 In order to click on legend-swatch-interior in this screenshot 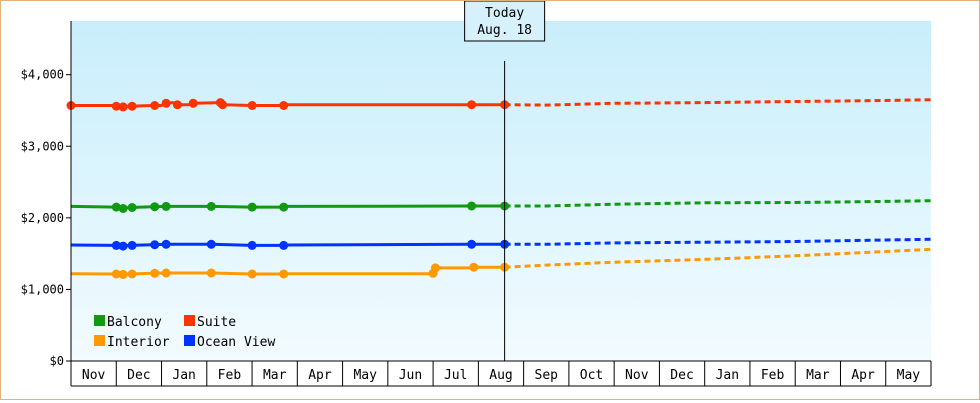, I will do `click(99, 340)`.